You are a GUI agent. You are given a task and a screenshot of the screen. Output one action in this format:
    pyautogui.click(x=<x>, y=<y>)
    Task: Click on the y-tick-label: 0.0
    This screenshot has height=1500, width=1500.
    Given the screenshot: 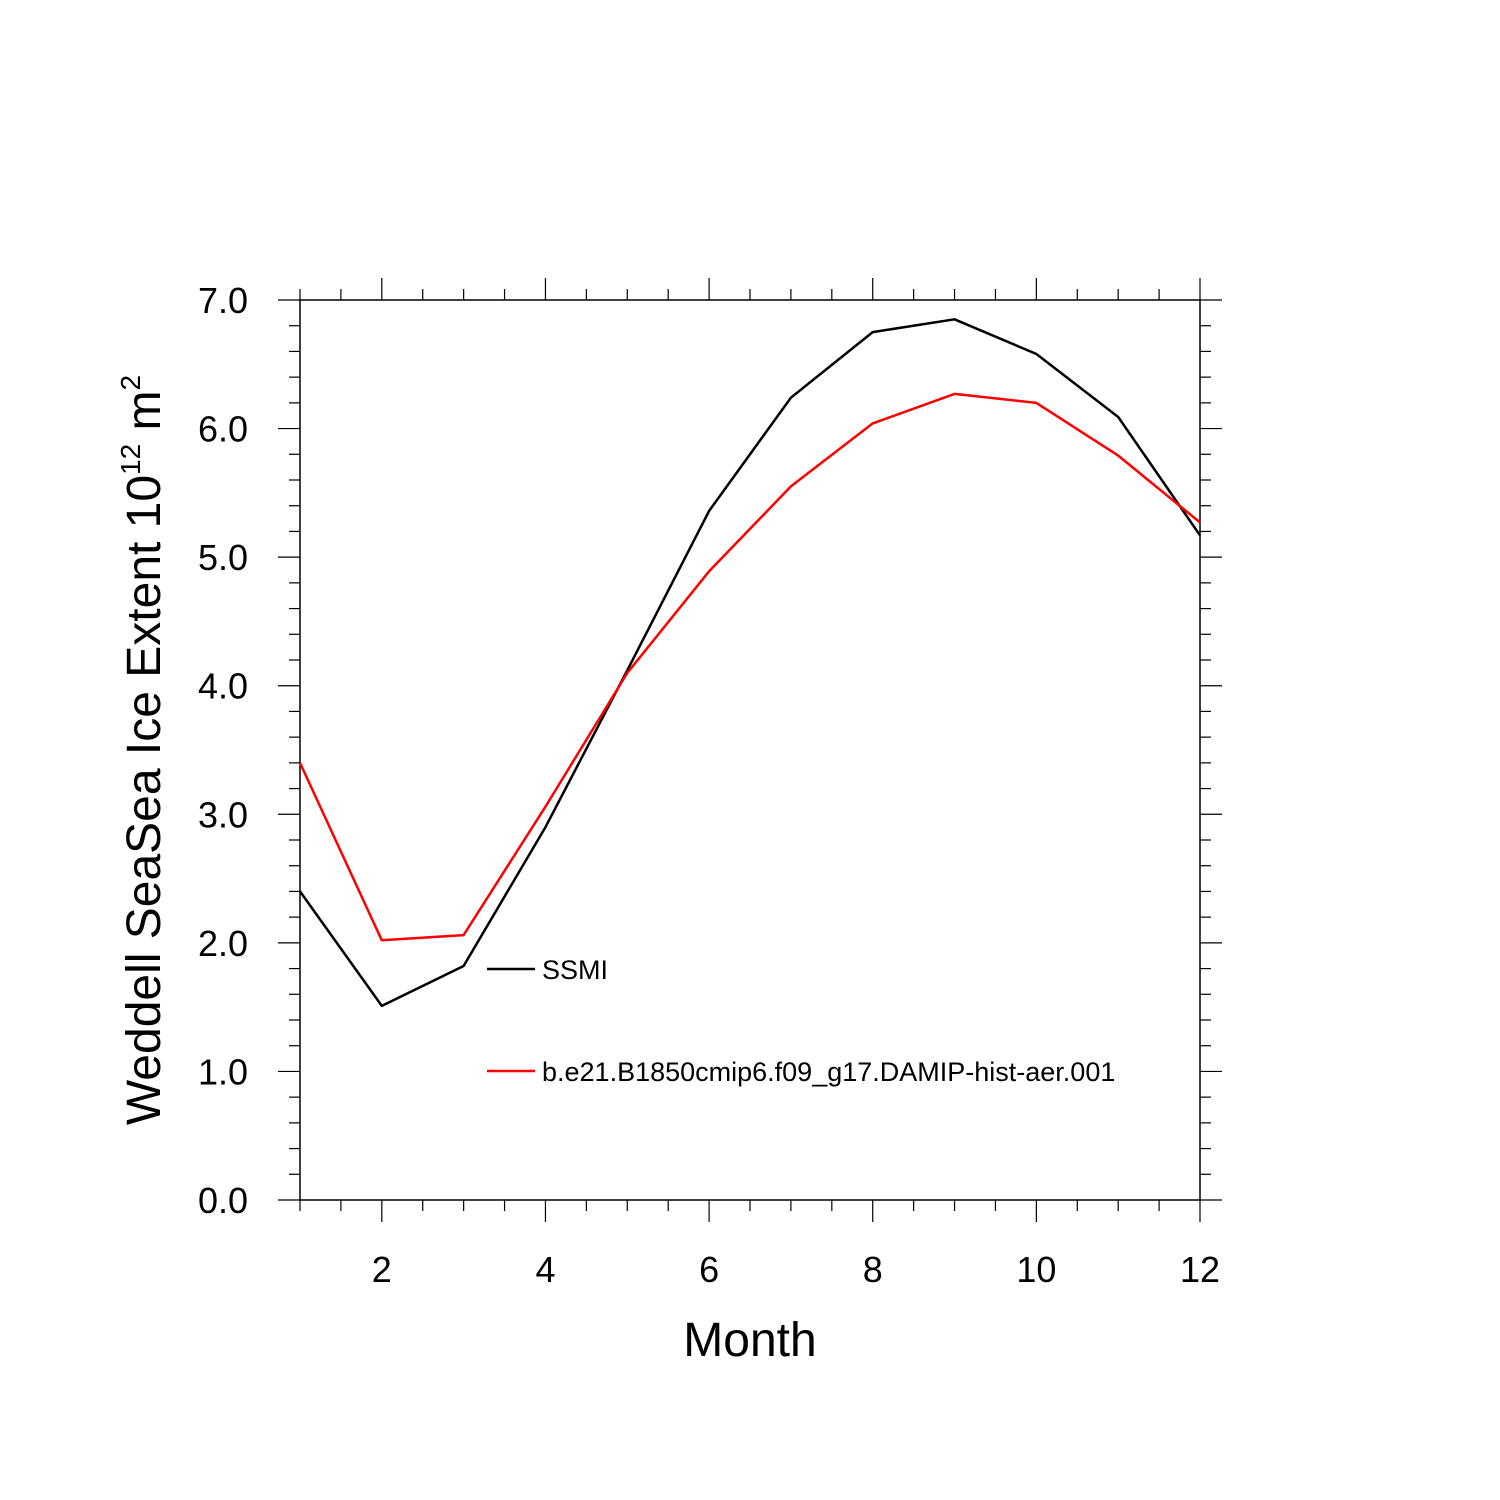 What is the action you would take?
    pyautogui.click(x=223, y=1200)
    